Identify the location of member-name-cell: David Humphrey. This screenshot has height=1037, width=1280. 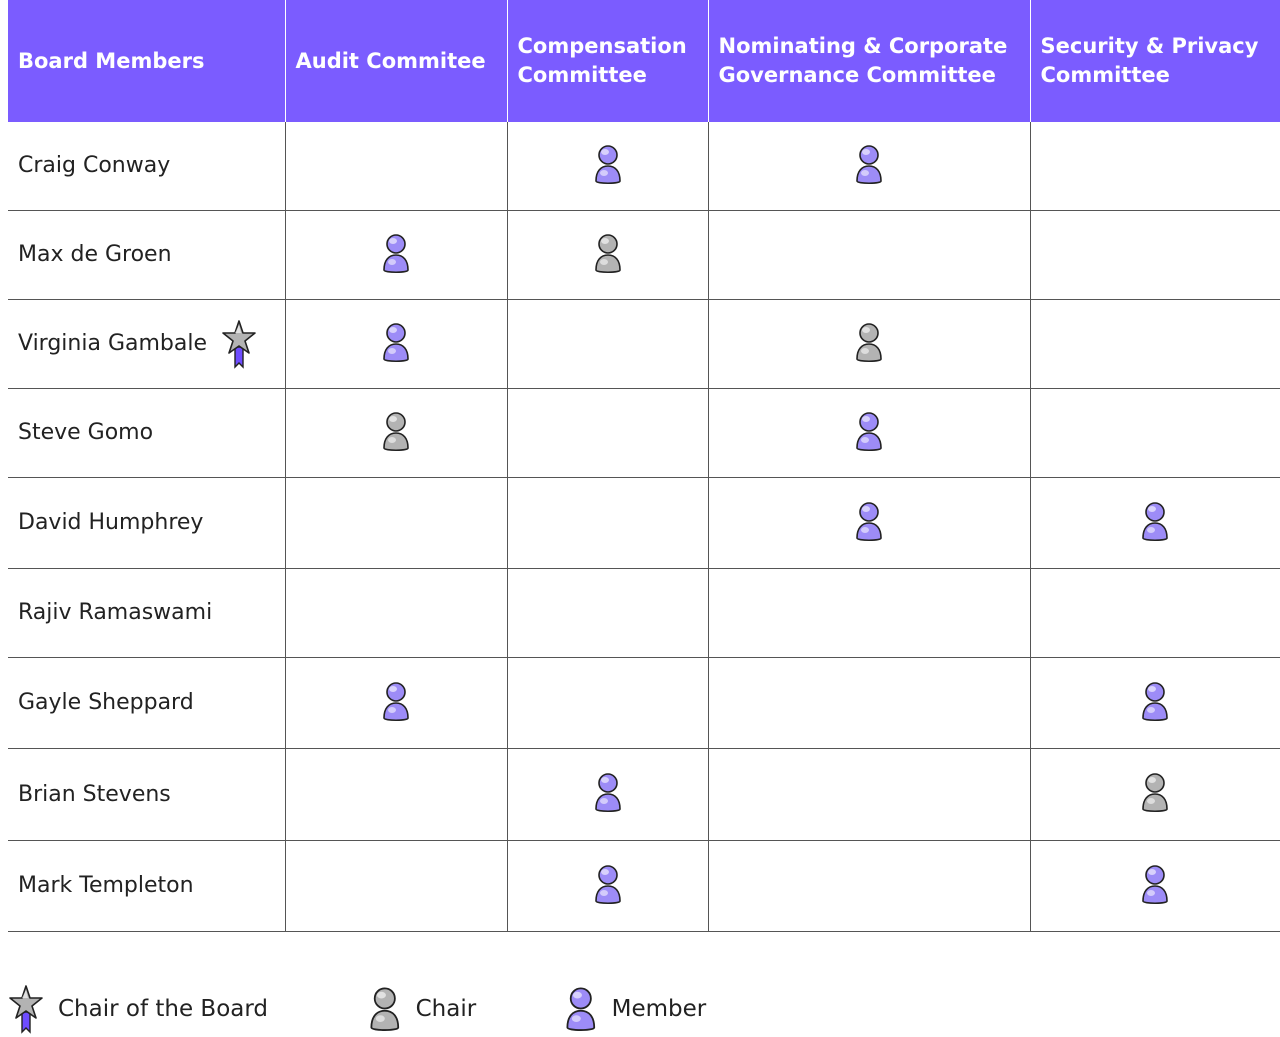
(146, 523).